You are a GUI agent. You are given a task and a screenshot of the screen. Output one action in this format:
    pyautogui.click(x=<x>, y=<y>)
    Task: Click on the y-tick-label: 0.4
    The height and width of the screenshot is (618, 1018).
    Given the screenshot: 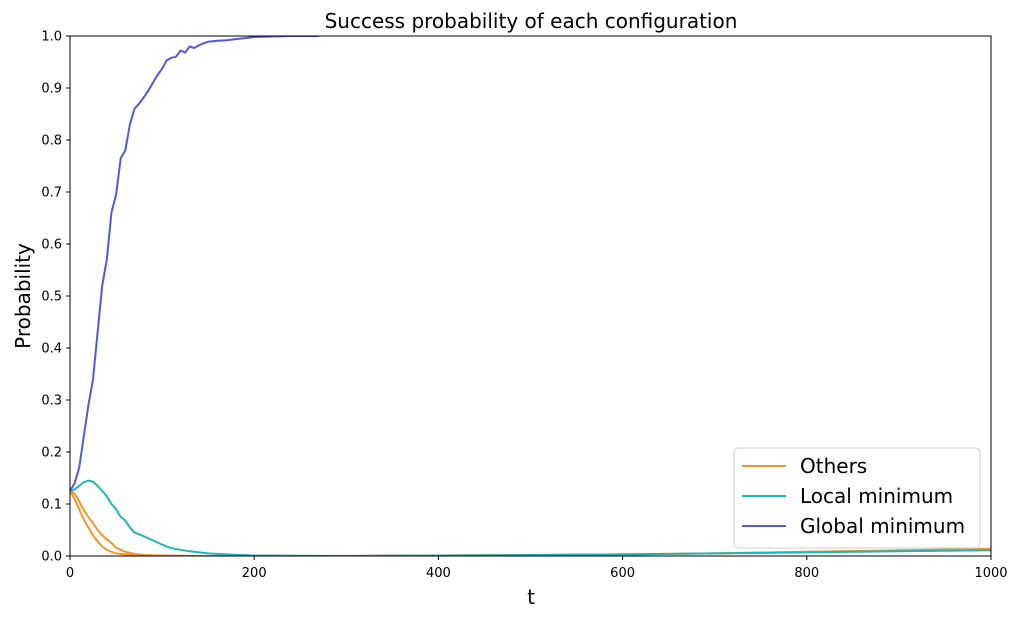 What is the action you would take?
    pyautogui.click(x=51, y=349)
    